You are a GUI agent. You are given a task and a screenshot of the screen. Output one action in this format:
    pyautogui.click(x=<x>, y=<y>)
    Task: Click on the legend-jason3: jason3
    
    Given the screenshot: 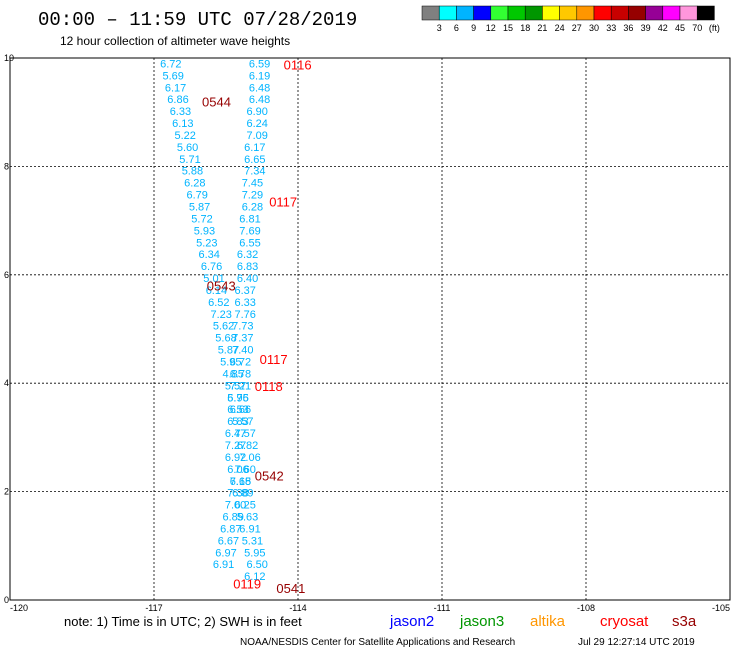 What is the action you would take?
    pyautogui.click(x=481, y=621)
    